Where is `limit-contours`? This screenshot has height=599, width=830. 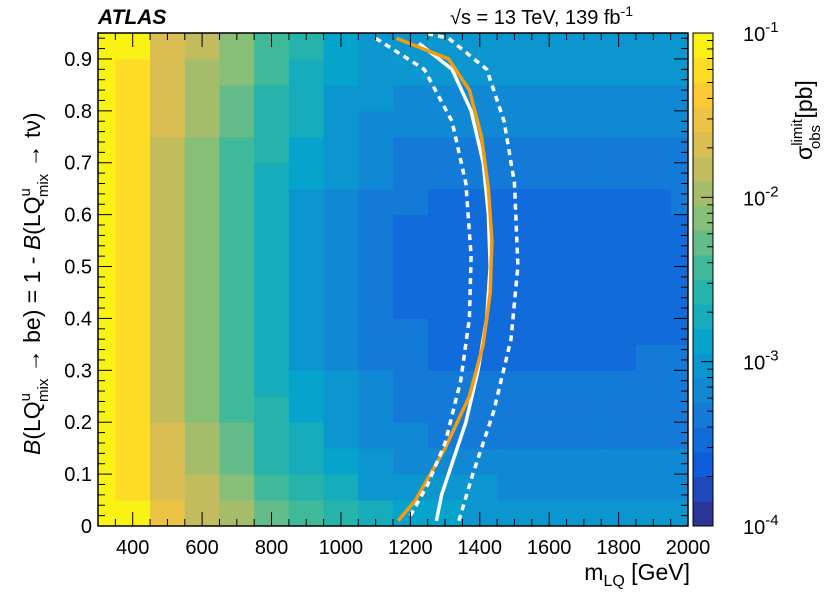
limit-contours is located at coordinates (447, 276).